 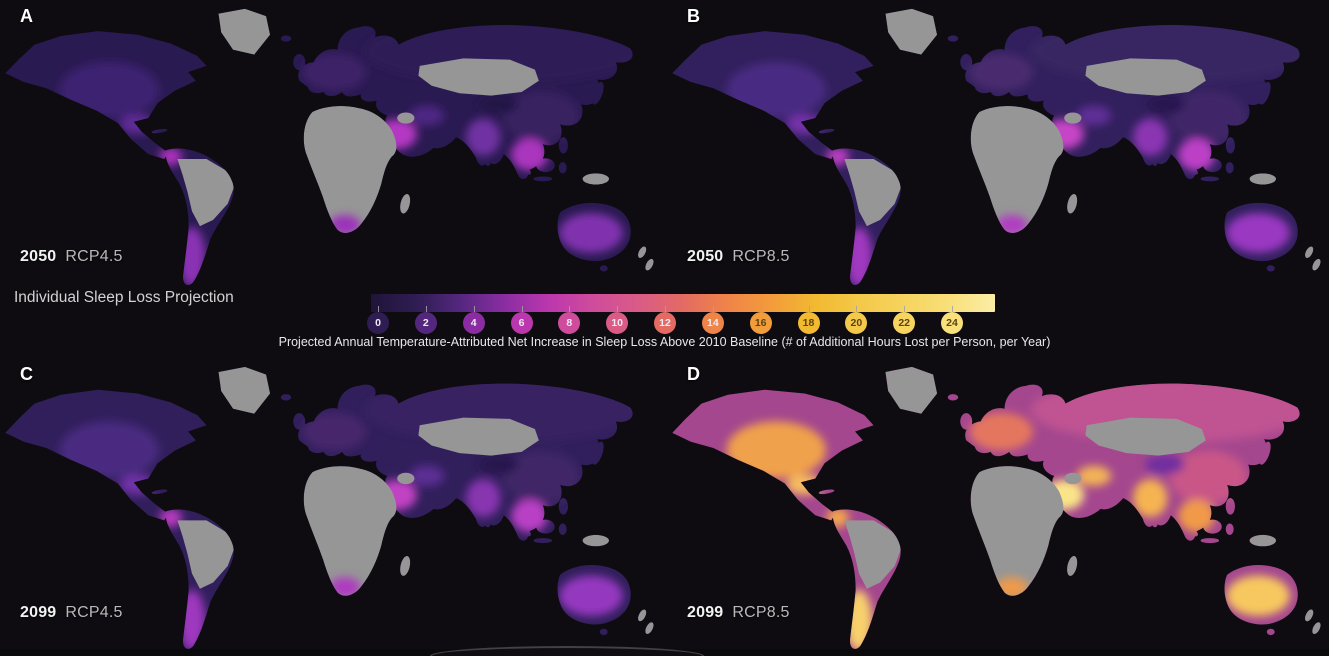 What do you see at coordinates (681, 315) in the screenshot?
I see `legend-scale: 0 2 4 6 8 10 12 14 16 18 20 22 24` at bounding box center [681, 315].